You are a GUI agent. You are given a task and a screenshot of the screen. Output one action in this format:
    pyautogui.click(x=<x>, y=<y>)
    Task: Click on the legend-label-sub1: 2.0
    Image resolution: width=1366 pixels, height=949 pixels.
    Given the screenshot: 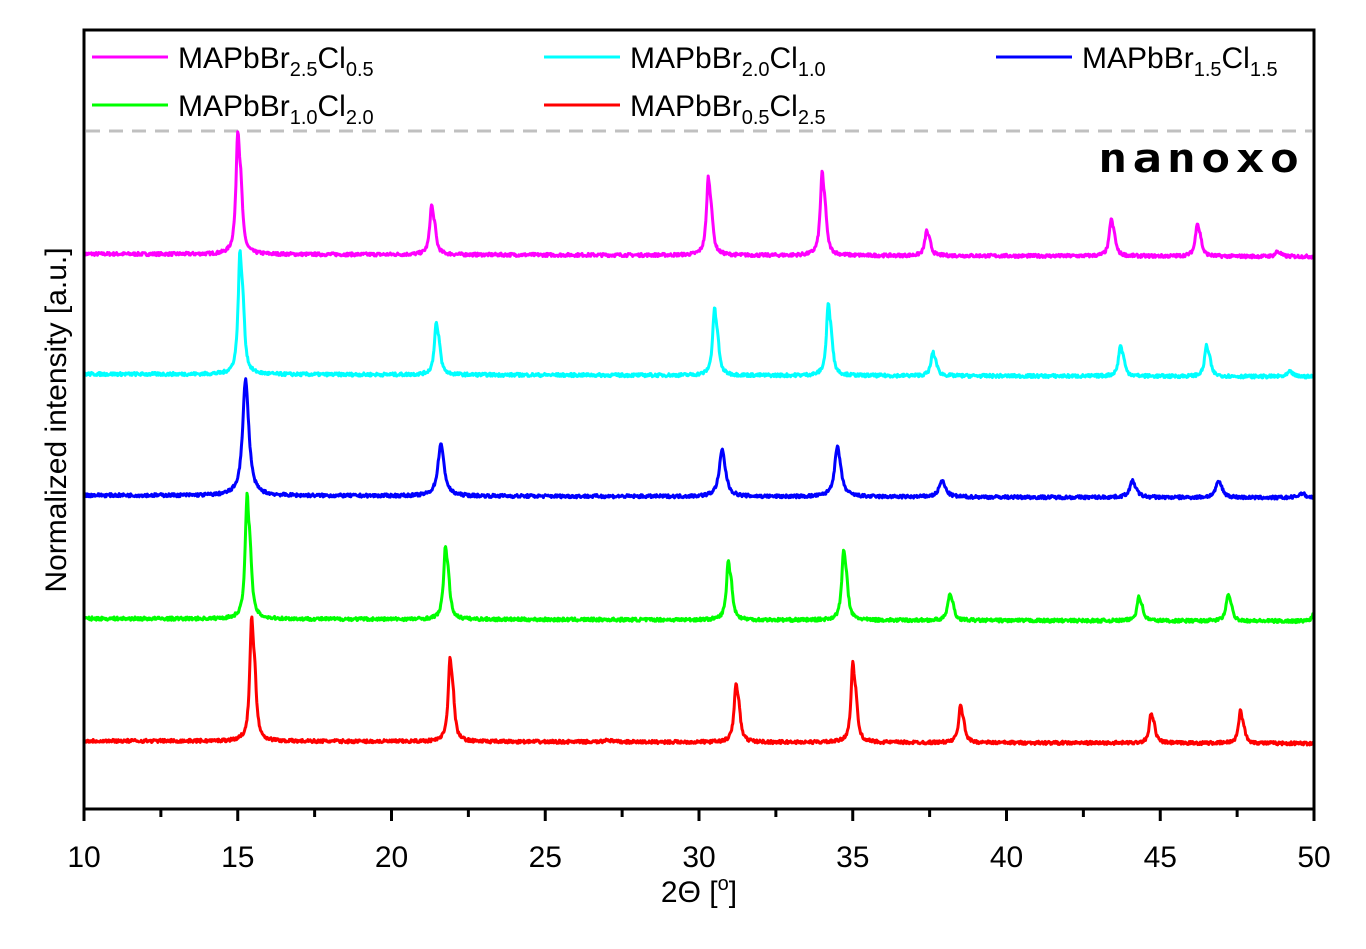 What is the action you would take?
    pyautogui.click(x=756, y=70)
    